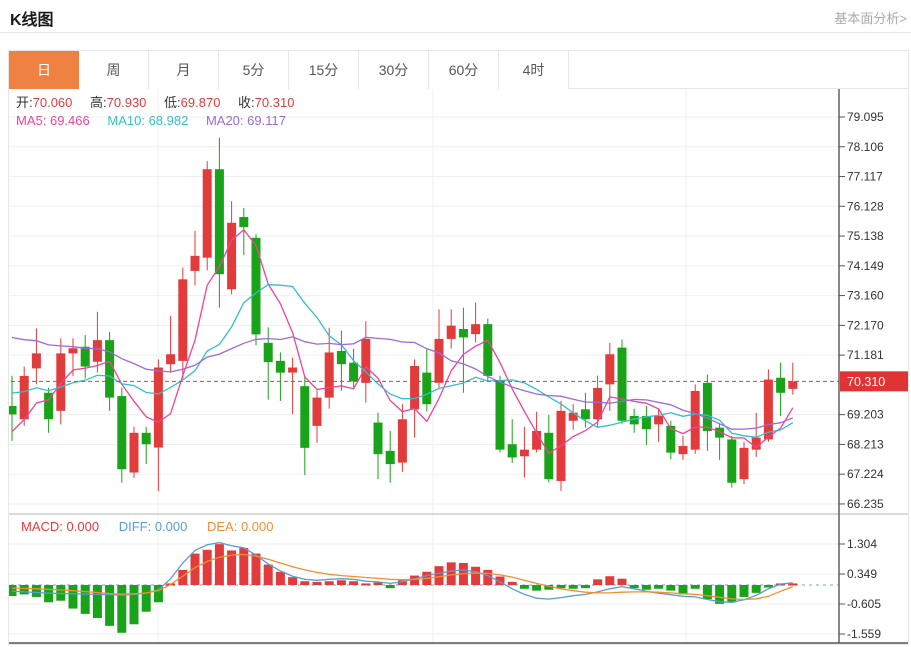  Describe the element at coordinates (865, 147) in the screenshot. I see `y-axis-label: 78.106` at that location.